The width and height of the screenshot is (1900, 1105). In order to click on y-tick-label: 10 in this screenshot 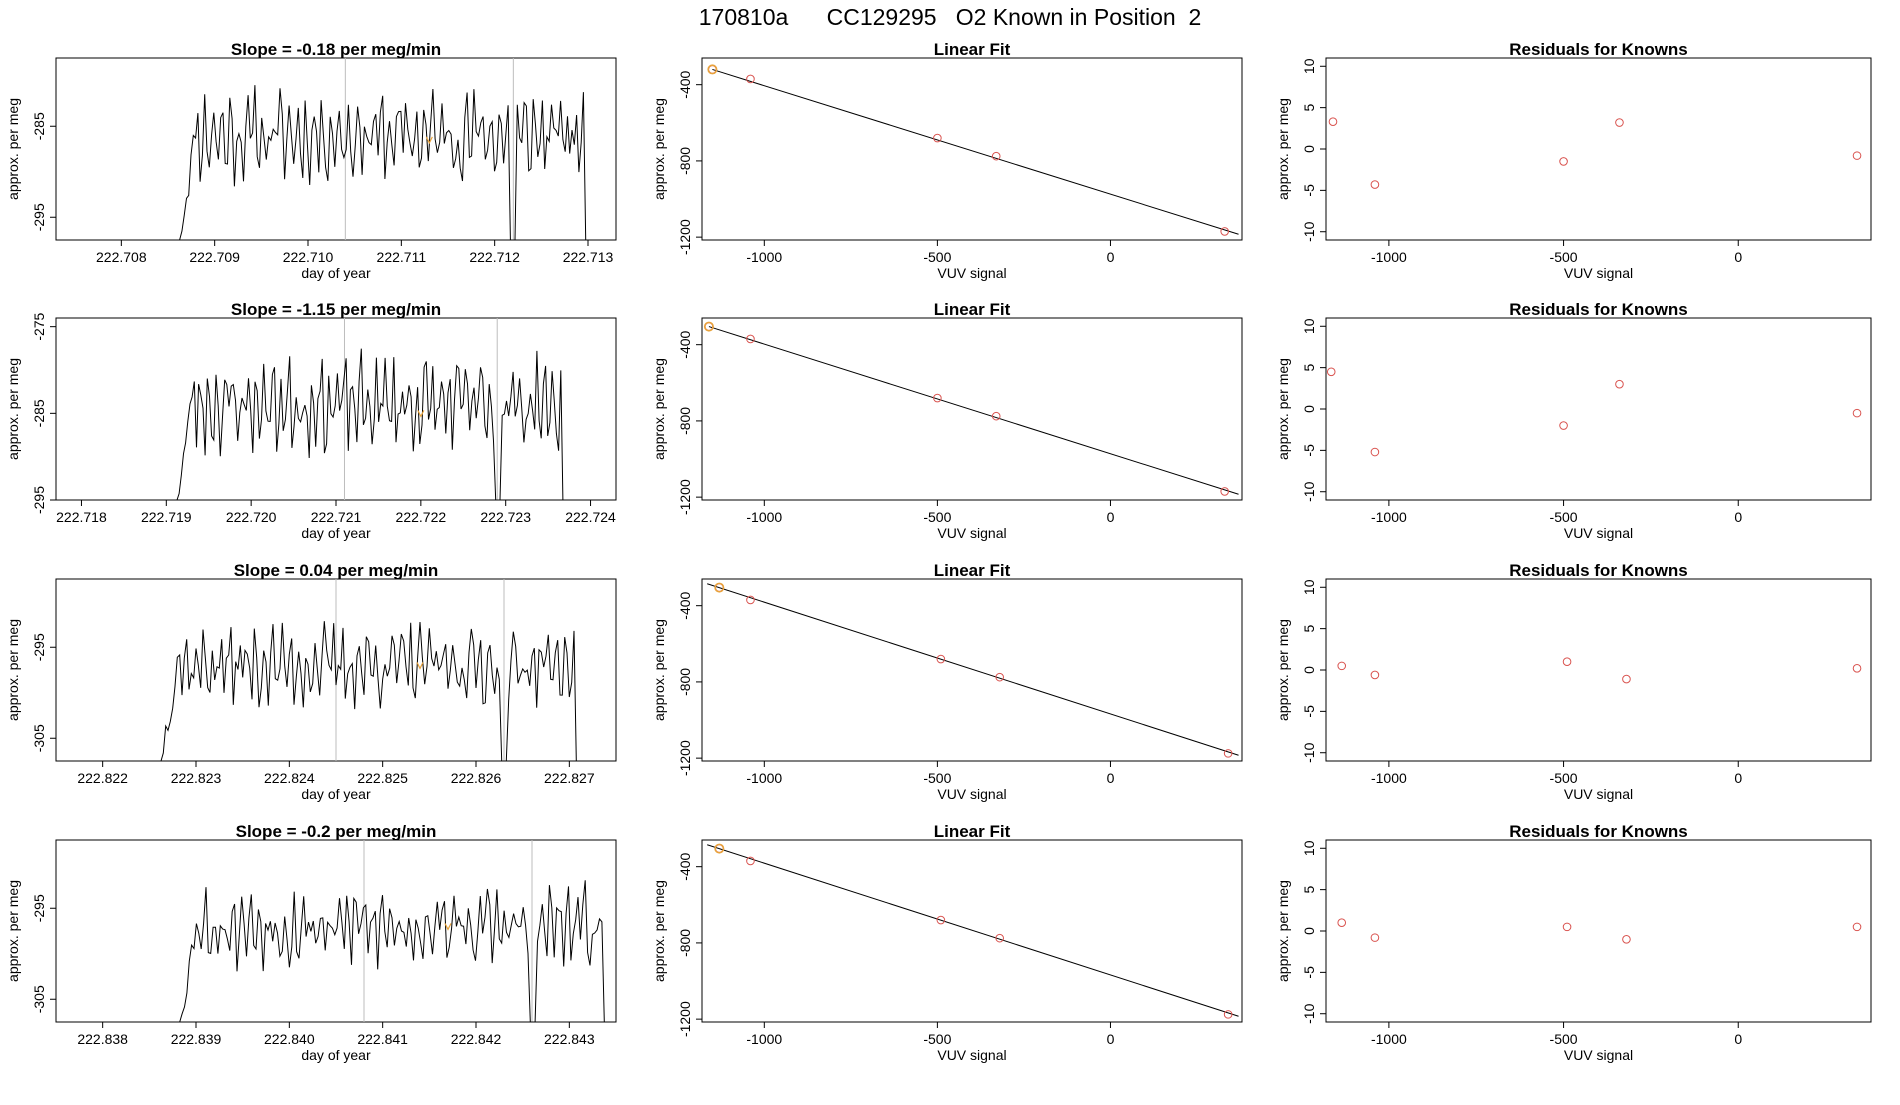, I will do `click(1309, 326)`.